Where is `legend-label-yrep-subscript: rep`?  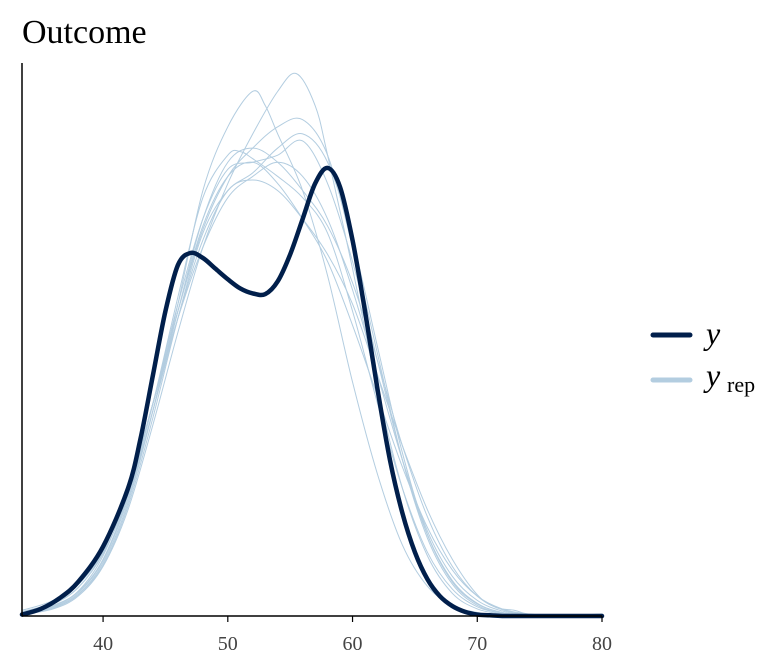 legend-label-yrep-subscript: rep is located at coordinates (741, 384).